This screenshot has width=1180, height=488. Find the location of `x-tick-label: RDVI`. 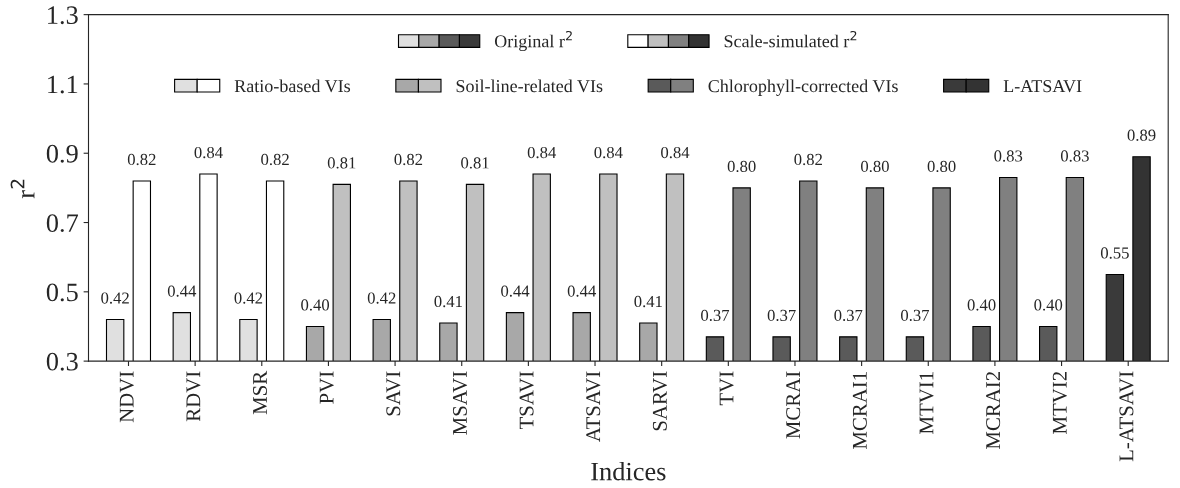

x-tick-label: RDVI is located at coordinates (193, 396).